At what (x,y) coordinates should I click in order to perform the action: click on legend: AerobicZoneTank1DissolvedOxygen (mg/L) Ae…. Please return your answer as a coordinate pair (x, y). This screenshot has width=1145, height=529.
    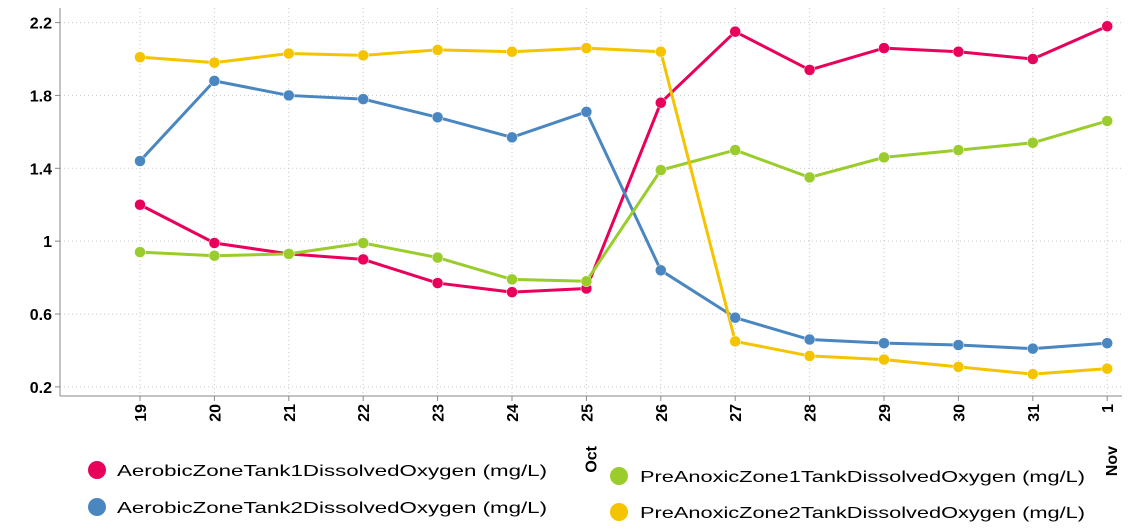
    Looking at the image, I should click on (586, 491).